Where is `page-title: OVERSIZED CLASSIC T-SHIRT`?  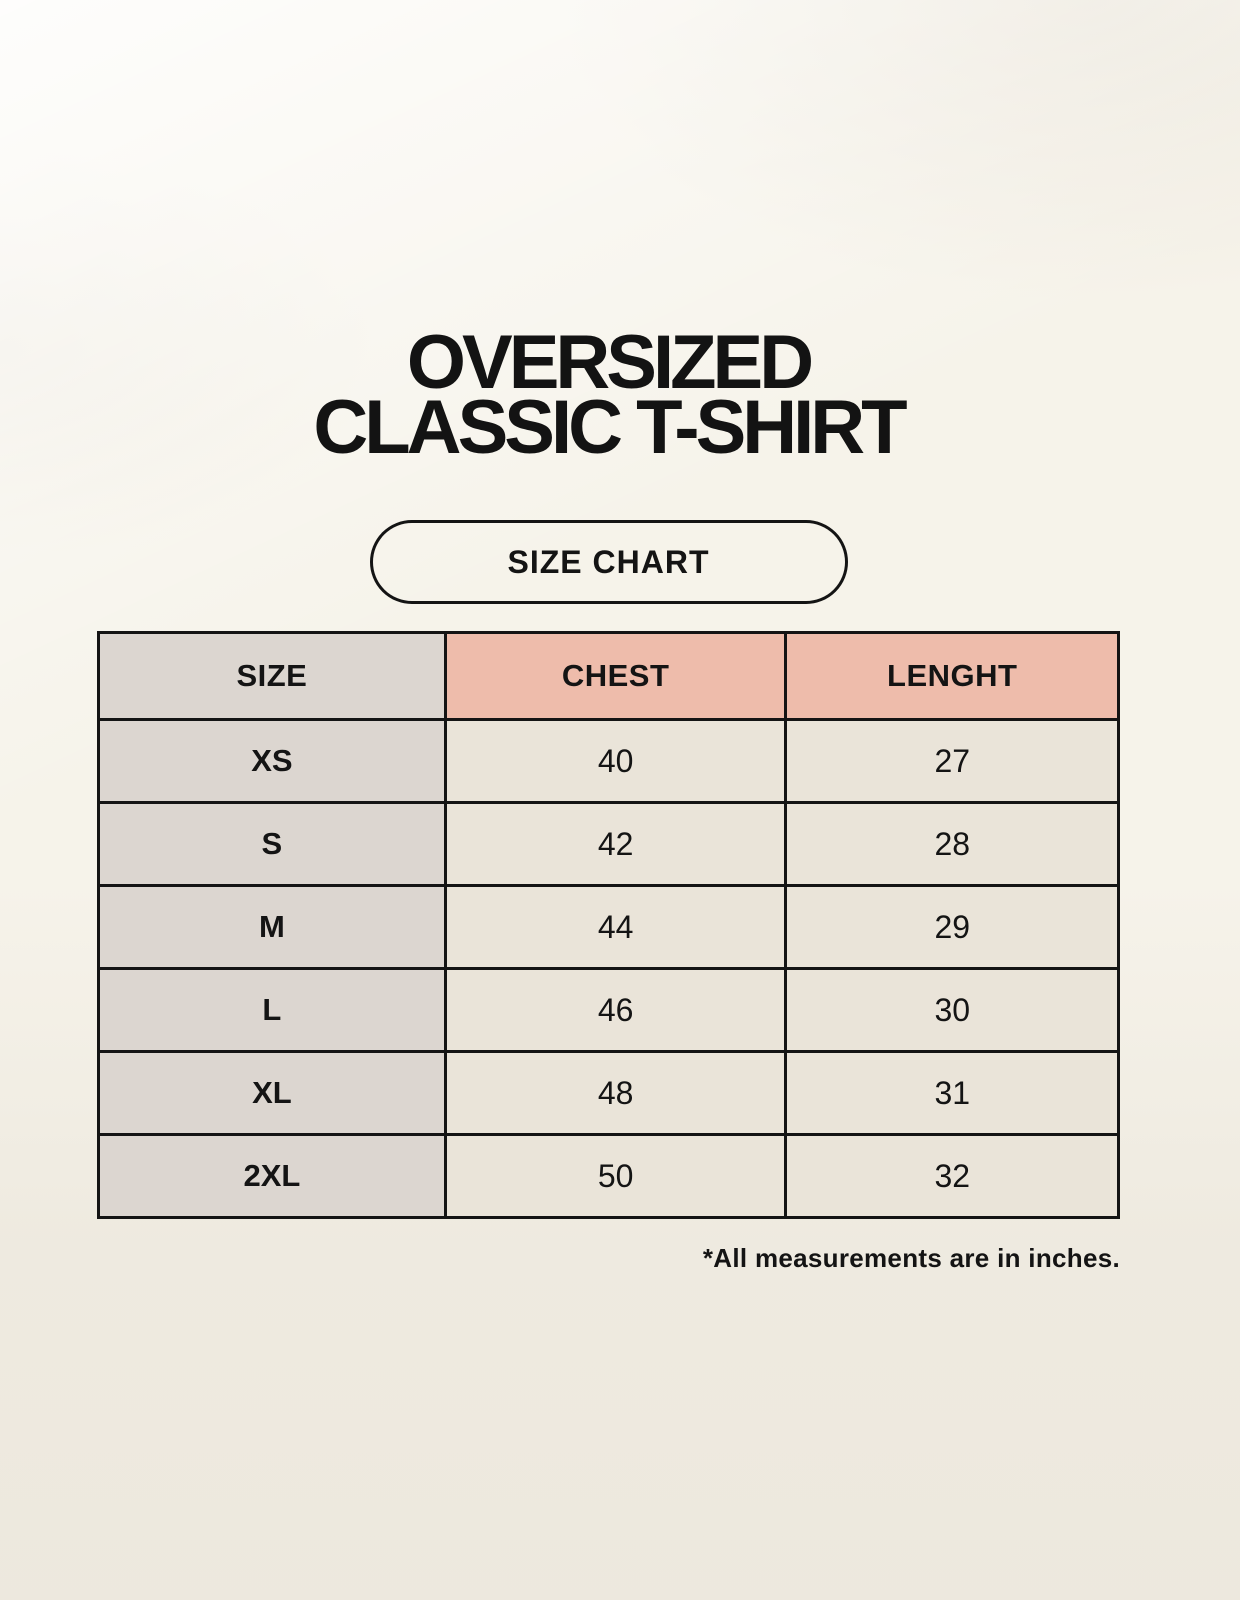 page-title: OVERSIZED CLASSIC T-SHIRT is located at coordinates (608, 395).